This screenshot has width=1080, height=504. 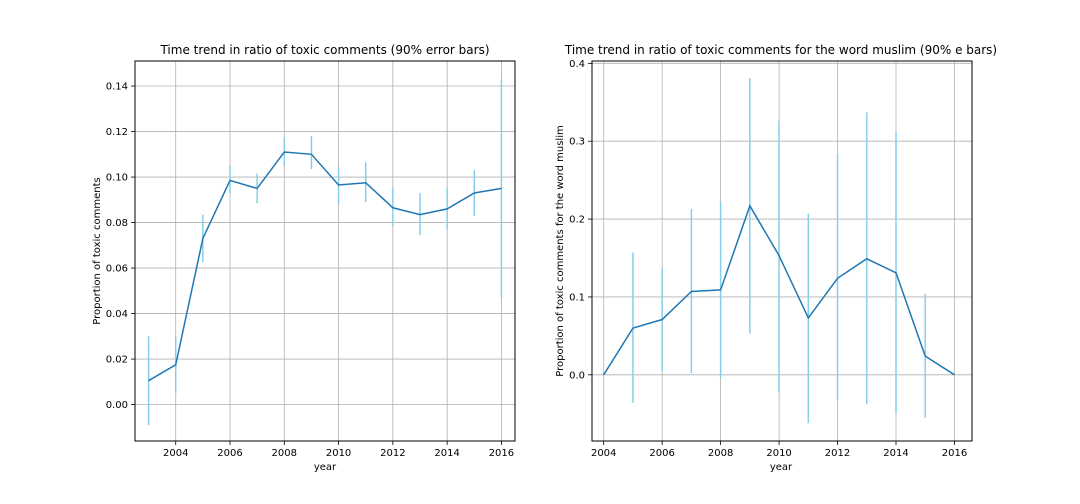 I want to click on y-axis-ticks: 0.00 0.02 0.04 0.06 0.08 0.10 0.12 0.14, so click(x=120, y=246).